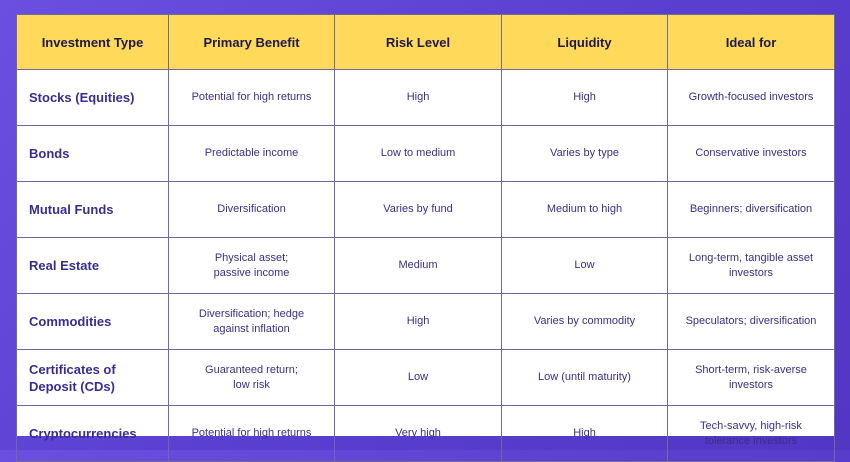  What do you see at coordinates (584, 153) in the screenshot?
I see `cell-liquidity: Varies by type` at bounding box center [584, 153].